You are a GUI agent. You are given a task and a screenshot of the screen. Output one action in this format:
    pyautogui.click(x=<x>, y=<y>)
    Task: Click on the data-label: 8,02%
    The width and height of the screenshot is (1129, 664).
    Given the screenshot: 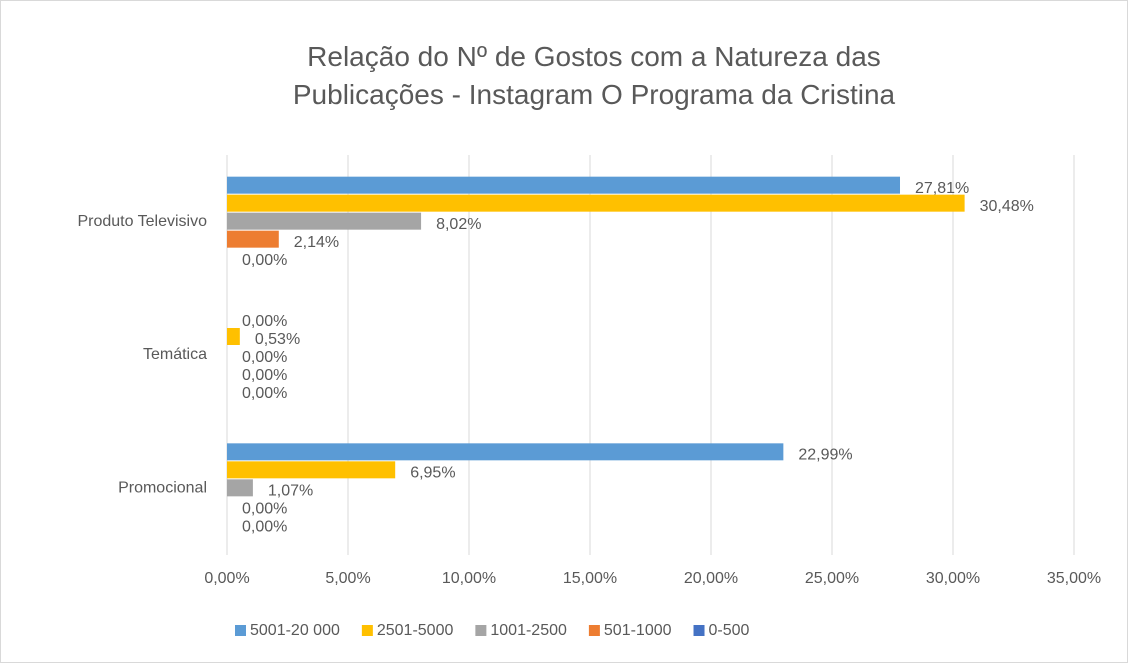 What is the action you would take?
    pyautogui.click(x=458, y=224)
    